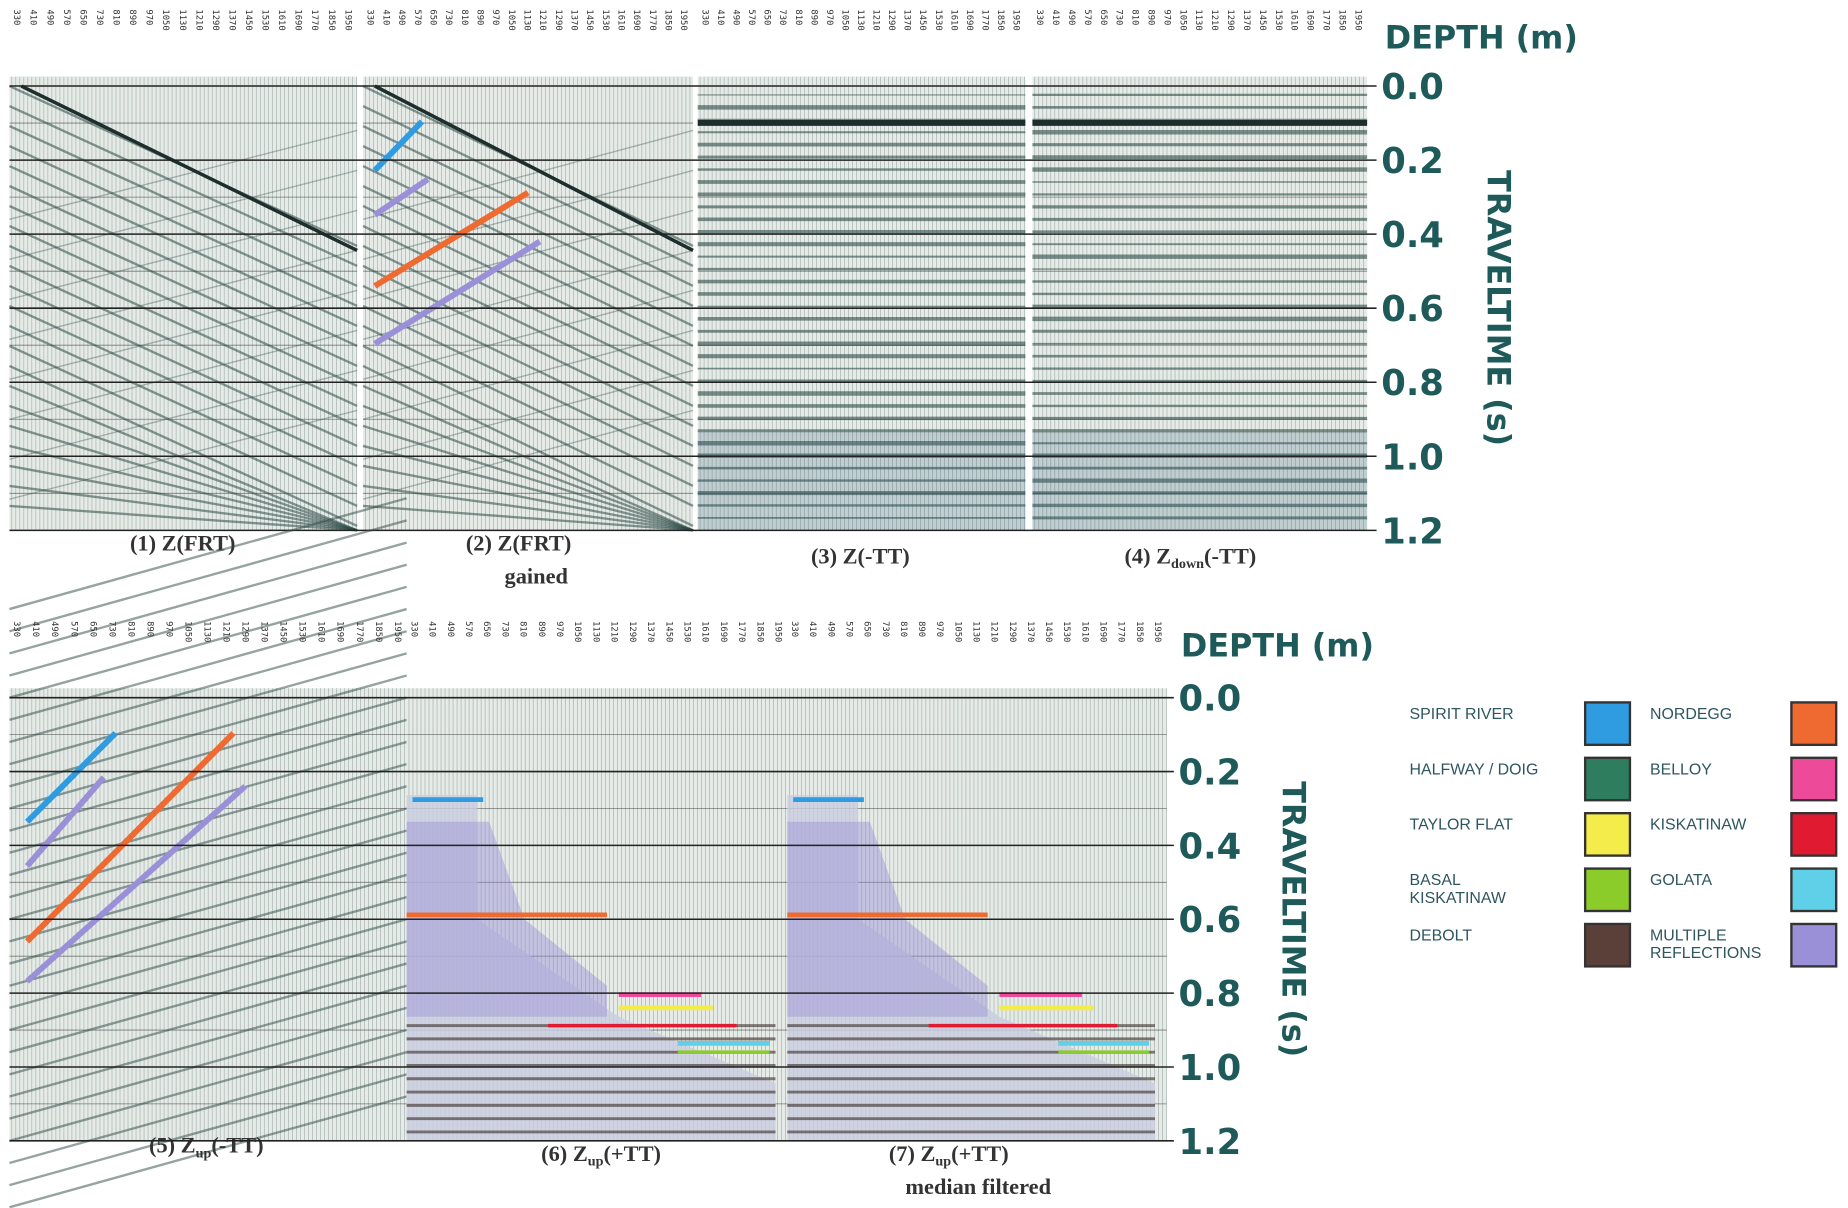 Image resolution: width=1848 pixels, height=1208 pixels. I want to click on caption-text: (7) Z, so click(912, 1153).